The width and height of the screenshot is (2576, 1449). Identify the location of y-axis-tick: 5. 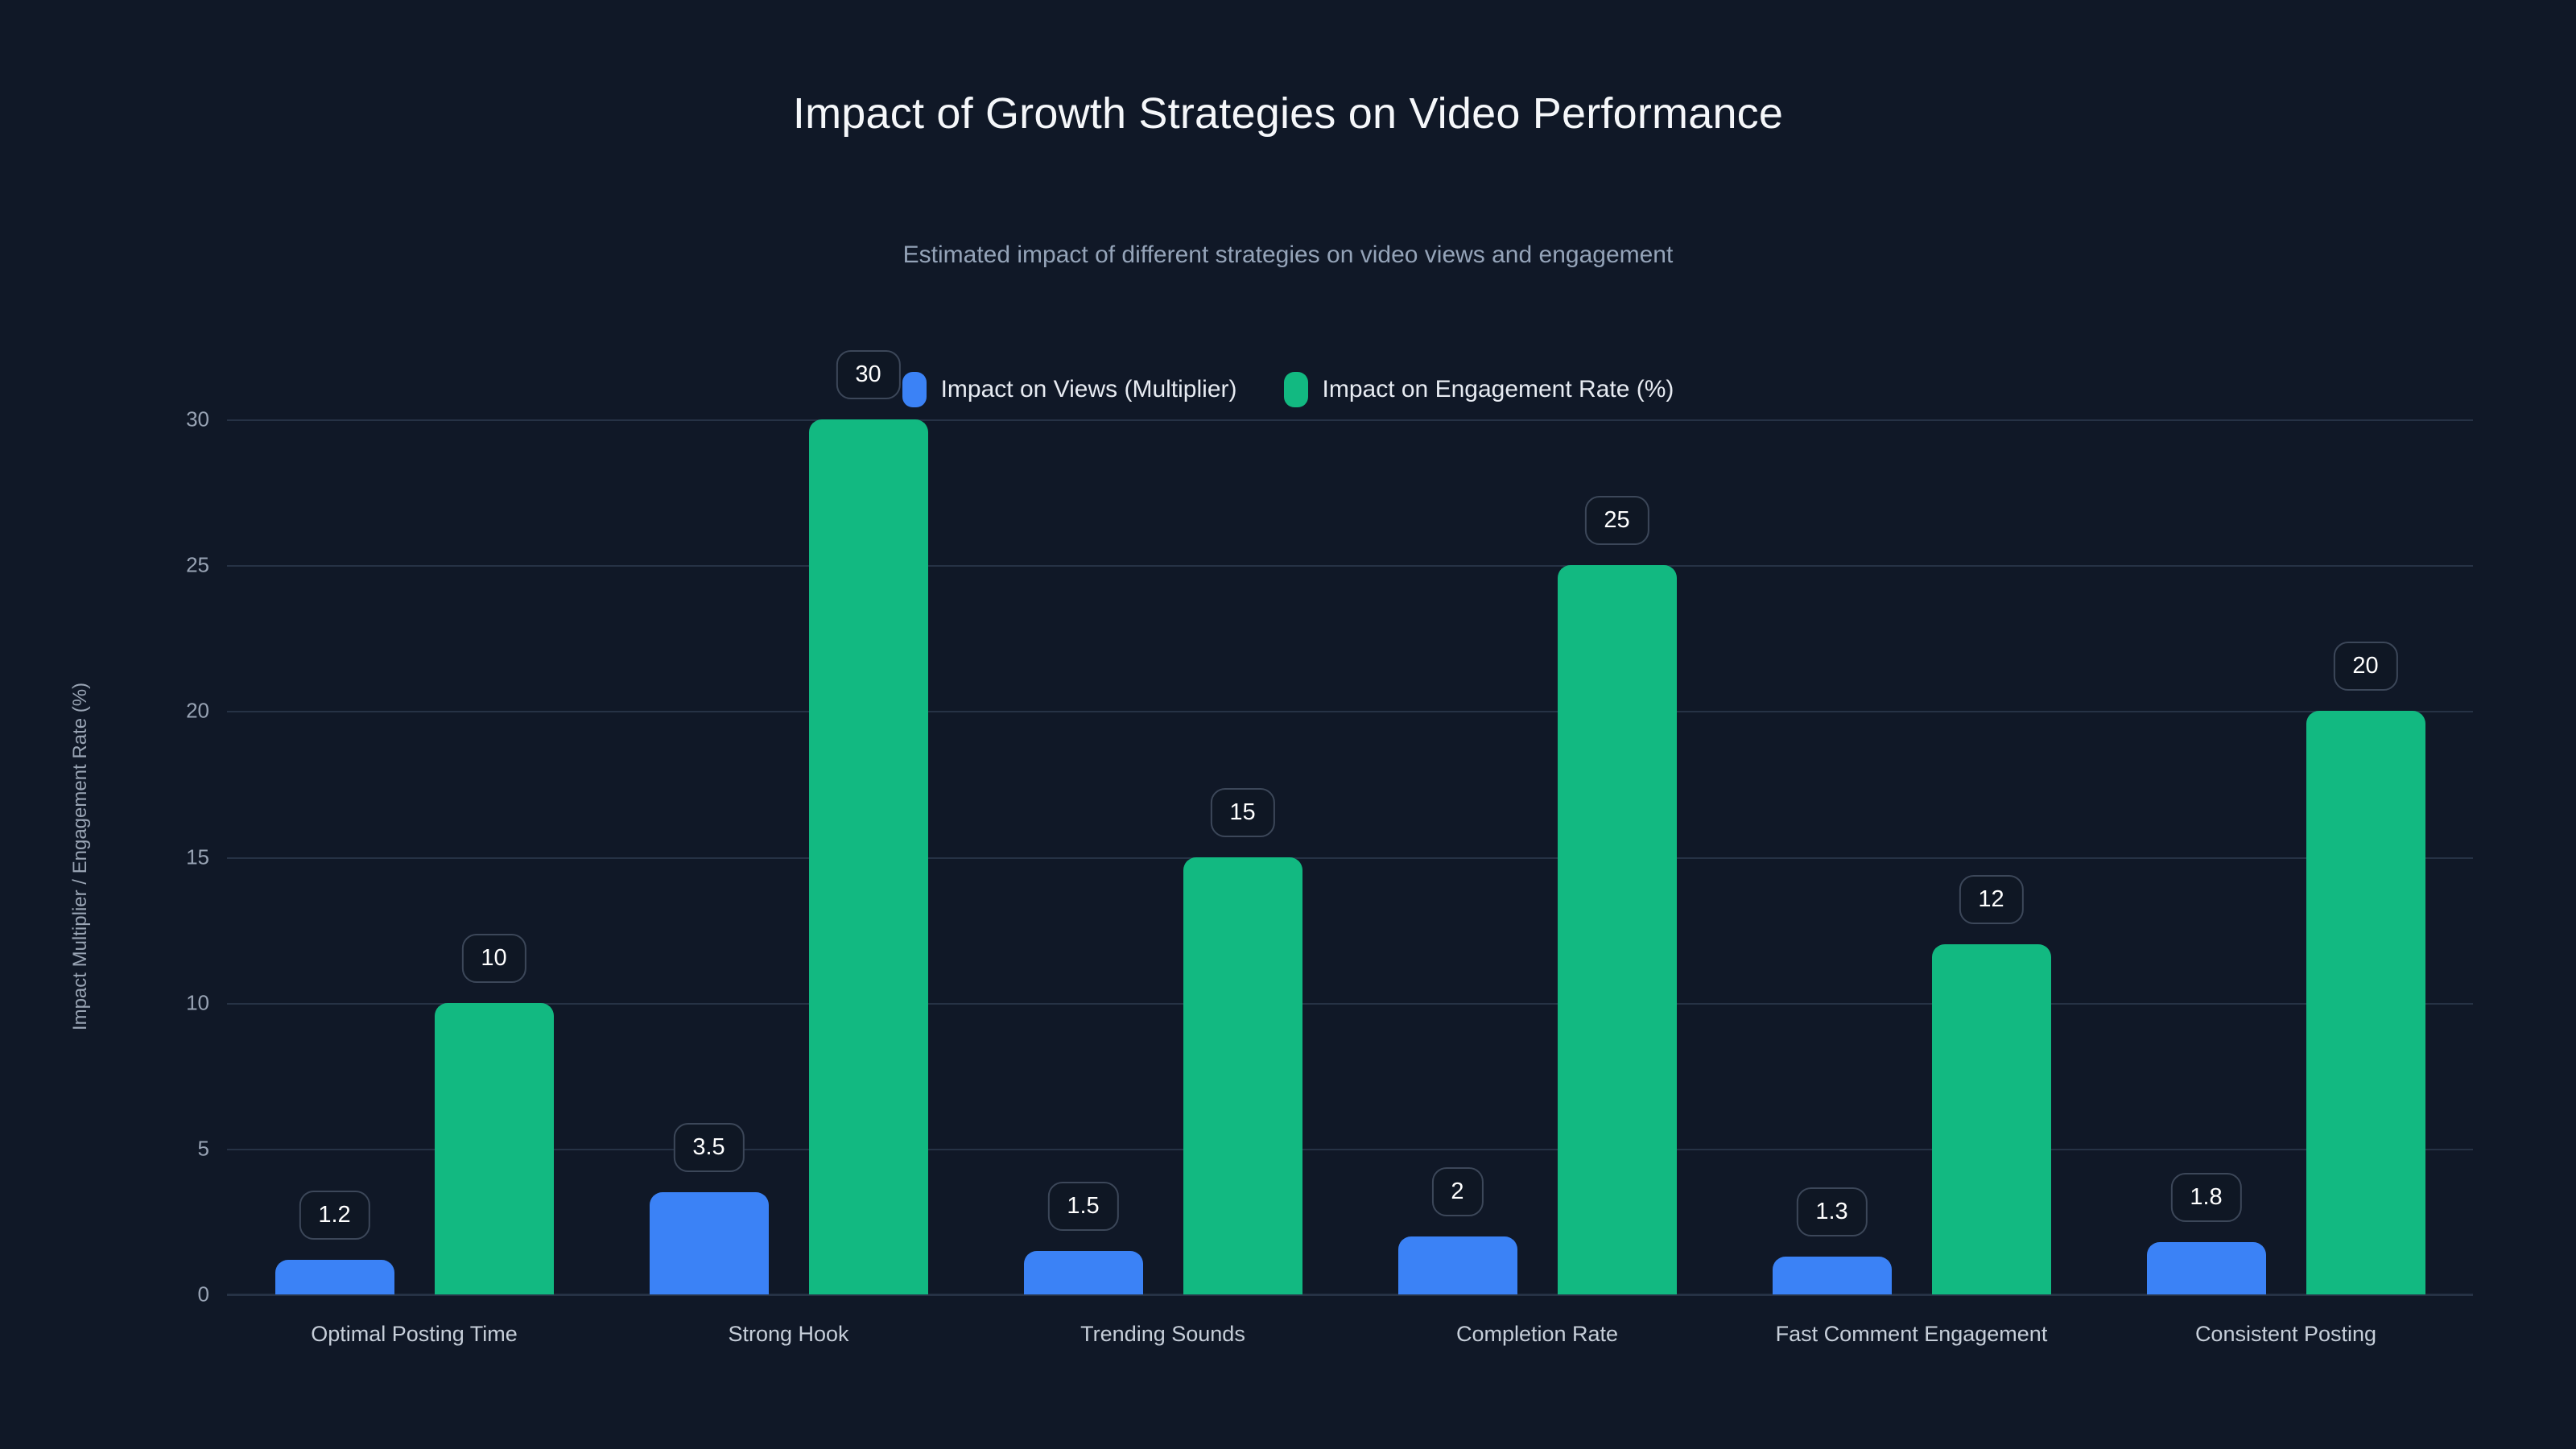
(203, 1148).